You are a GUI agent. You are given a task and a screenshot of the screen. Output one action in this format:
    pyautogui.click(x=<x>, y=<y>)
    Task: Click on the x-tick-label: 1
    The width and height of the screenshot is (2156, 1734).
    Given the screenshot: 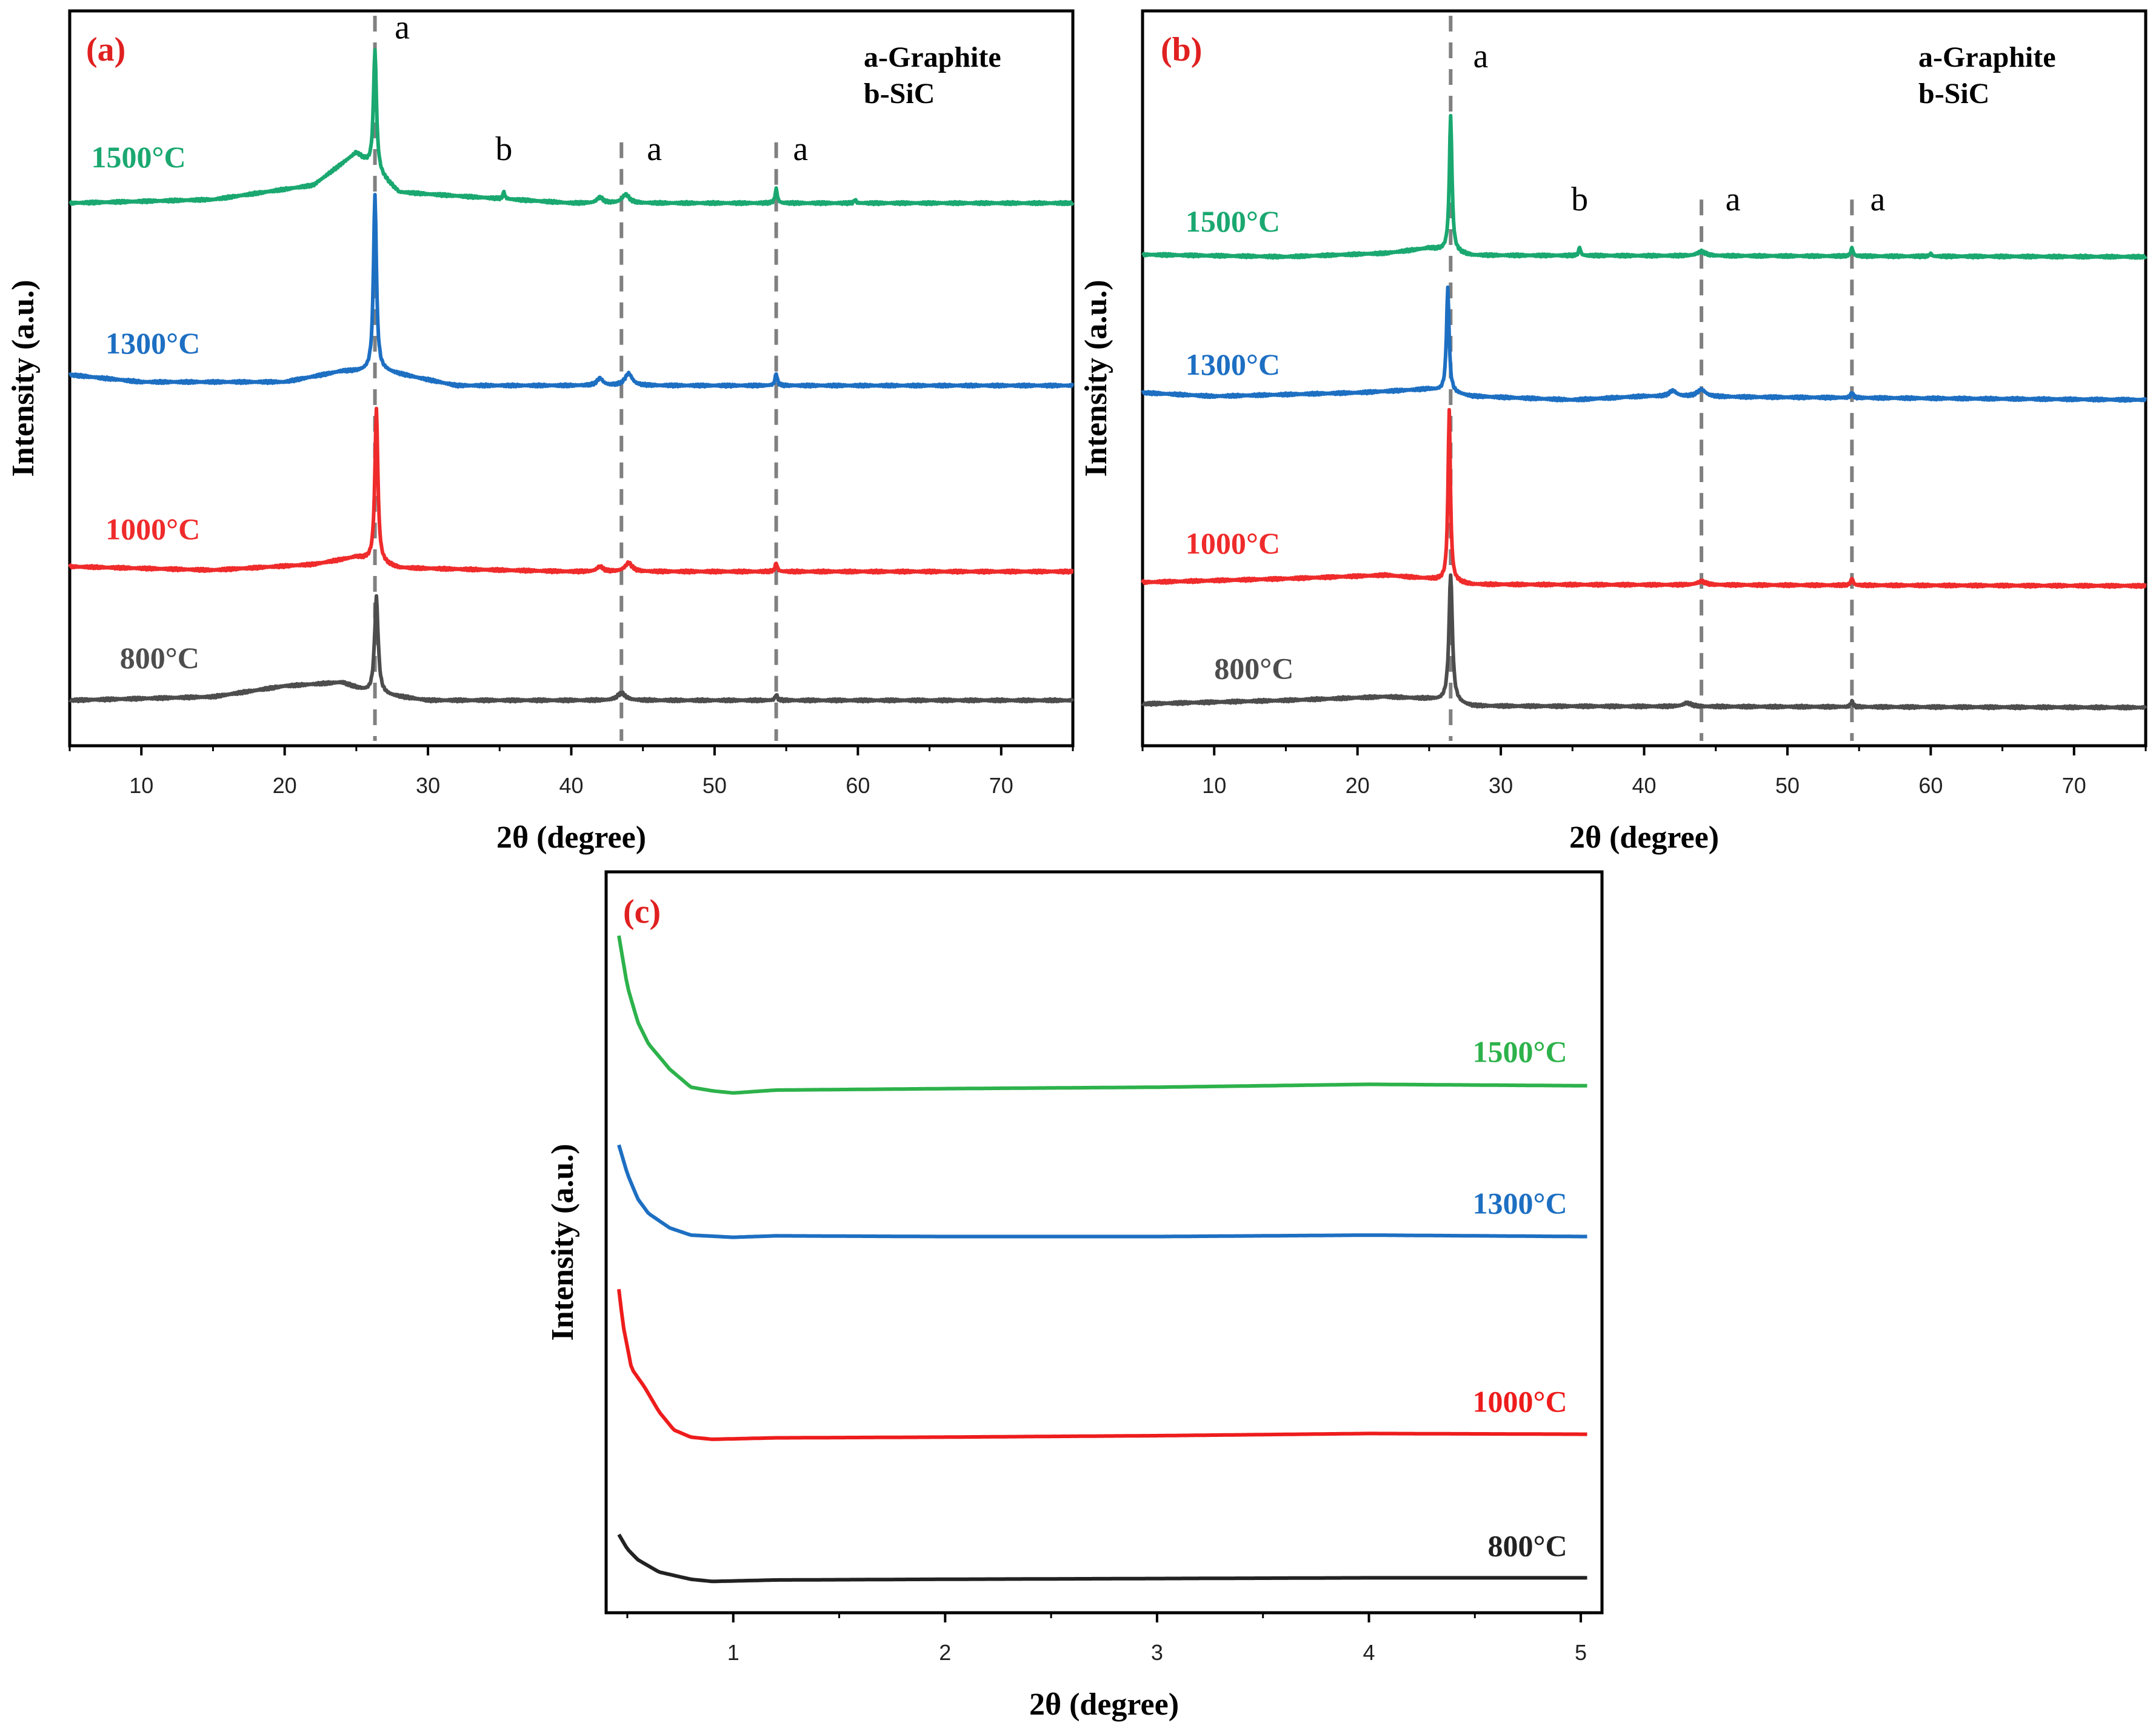 What is the action you would take?
    pyautogui.click(x=733, y=1652)
    